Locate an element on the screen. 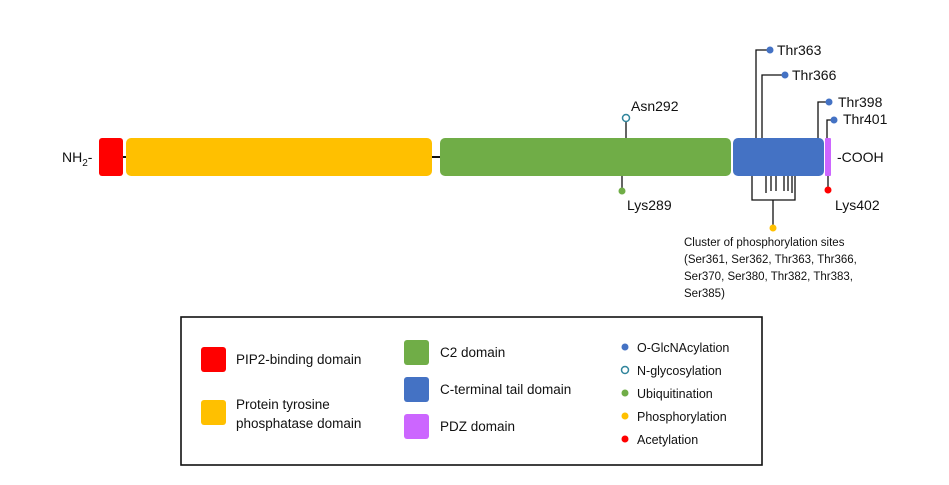 The height and width of the screenshot is (485, 949). domain-pdz is located at coordinates (828, 157).